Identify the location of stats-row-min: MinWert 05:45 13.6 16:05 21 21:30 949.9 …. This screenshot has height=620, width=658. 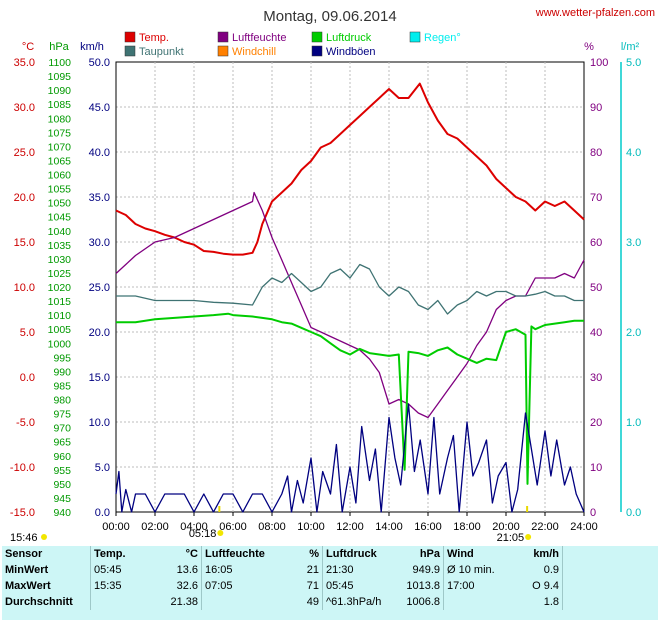
(282, 570).